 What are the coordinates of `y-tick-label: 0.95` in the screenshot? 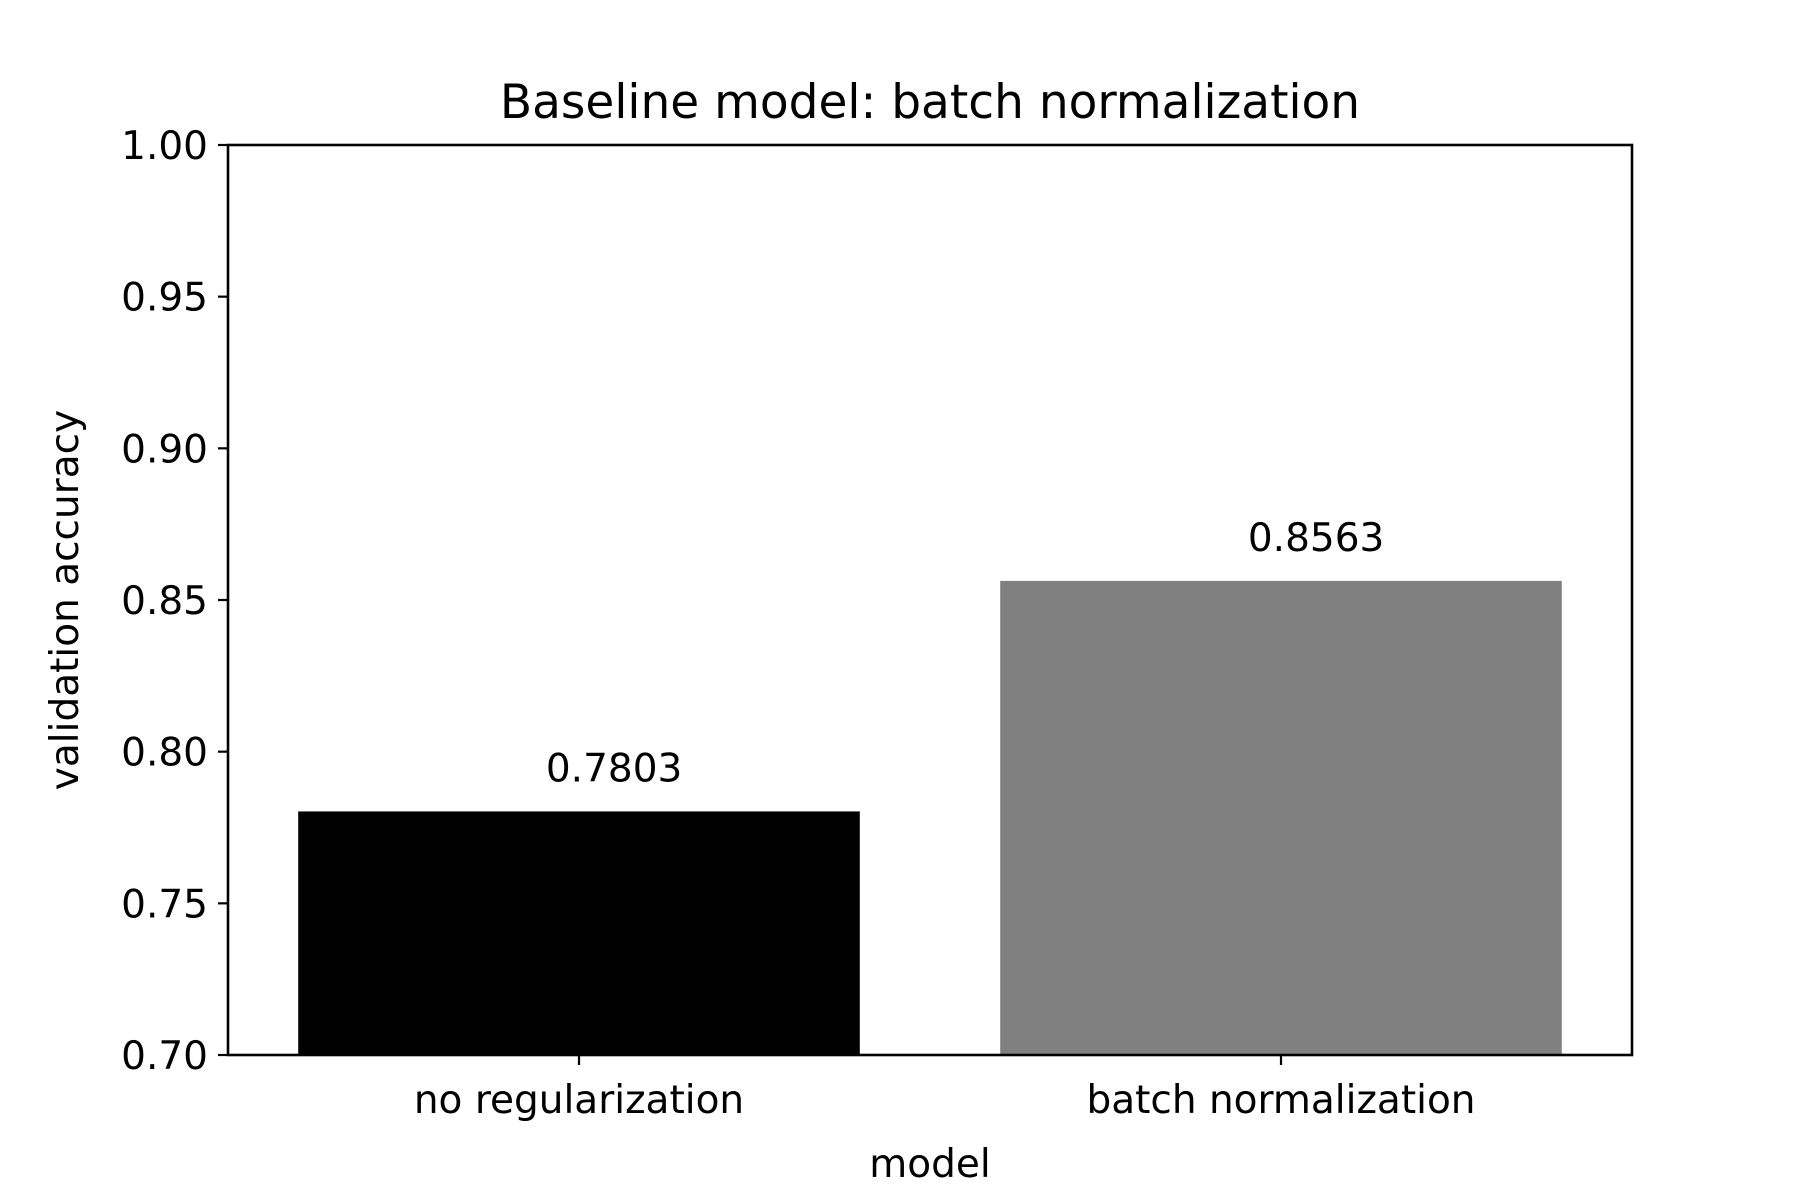 It's located at (164, 298).